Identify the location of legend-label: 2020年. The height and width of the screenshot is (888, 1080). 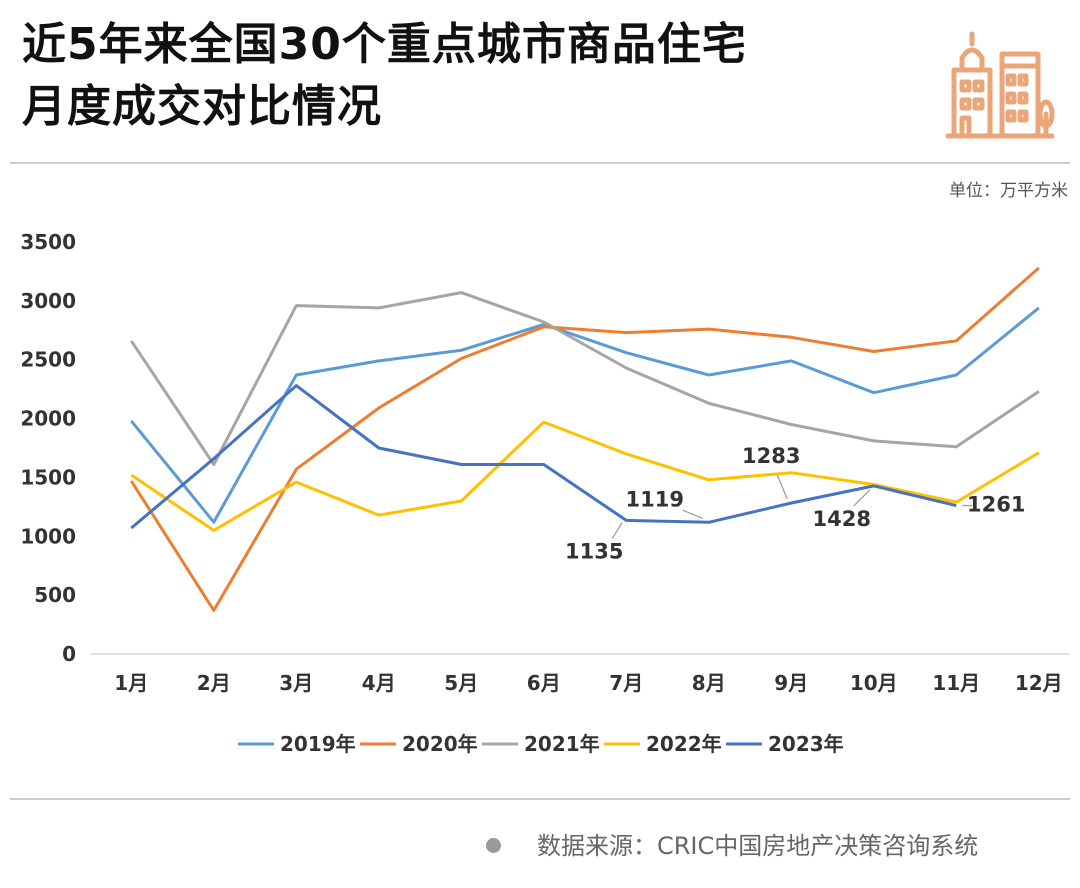
(440, 744).